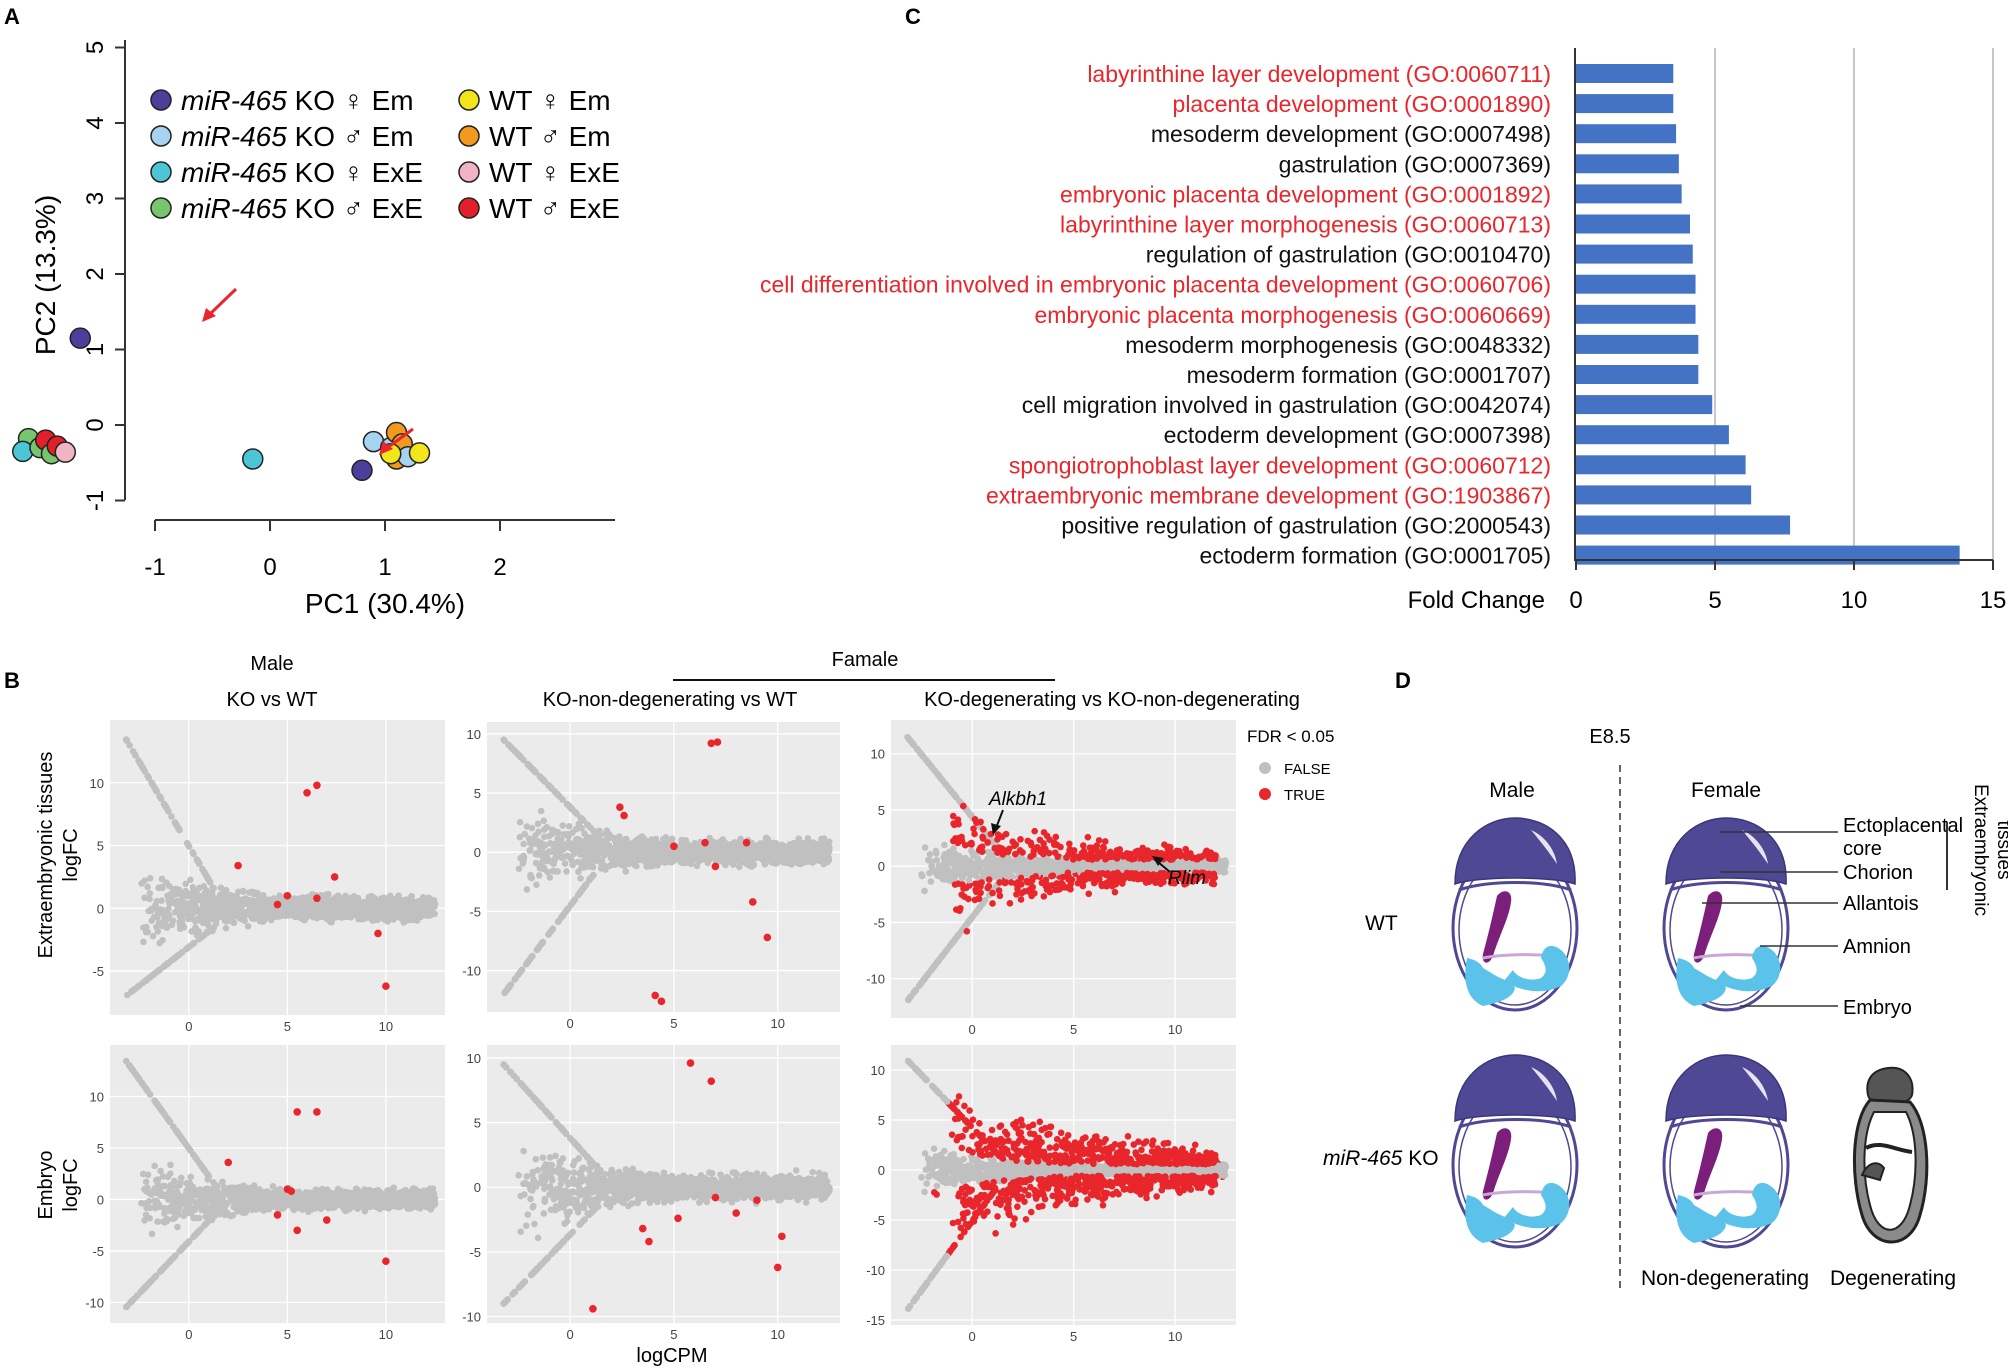  Describe the element at coordinates (1369, 375) in the screenshot. I see `go-term-label: mesoderm formation (GO:0001707)` at that location.